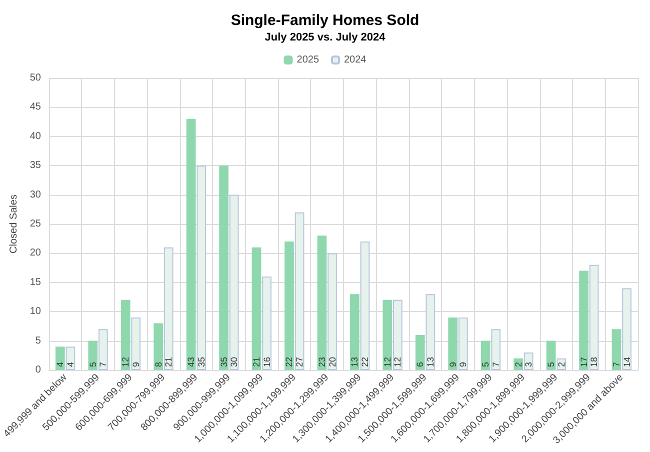 This screenshot has width=650, height=452. What do you see at coordinates (36, 224) in the screenshot?
I see `y-tick-label: 25` at bounding box center [36, 224].